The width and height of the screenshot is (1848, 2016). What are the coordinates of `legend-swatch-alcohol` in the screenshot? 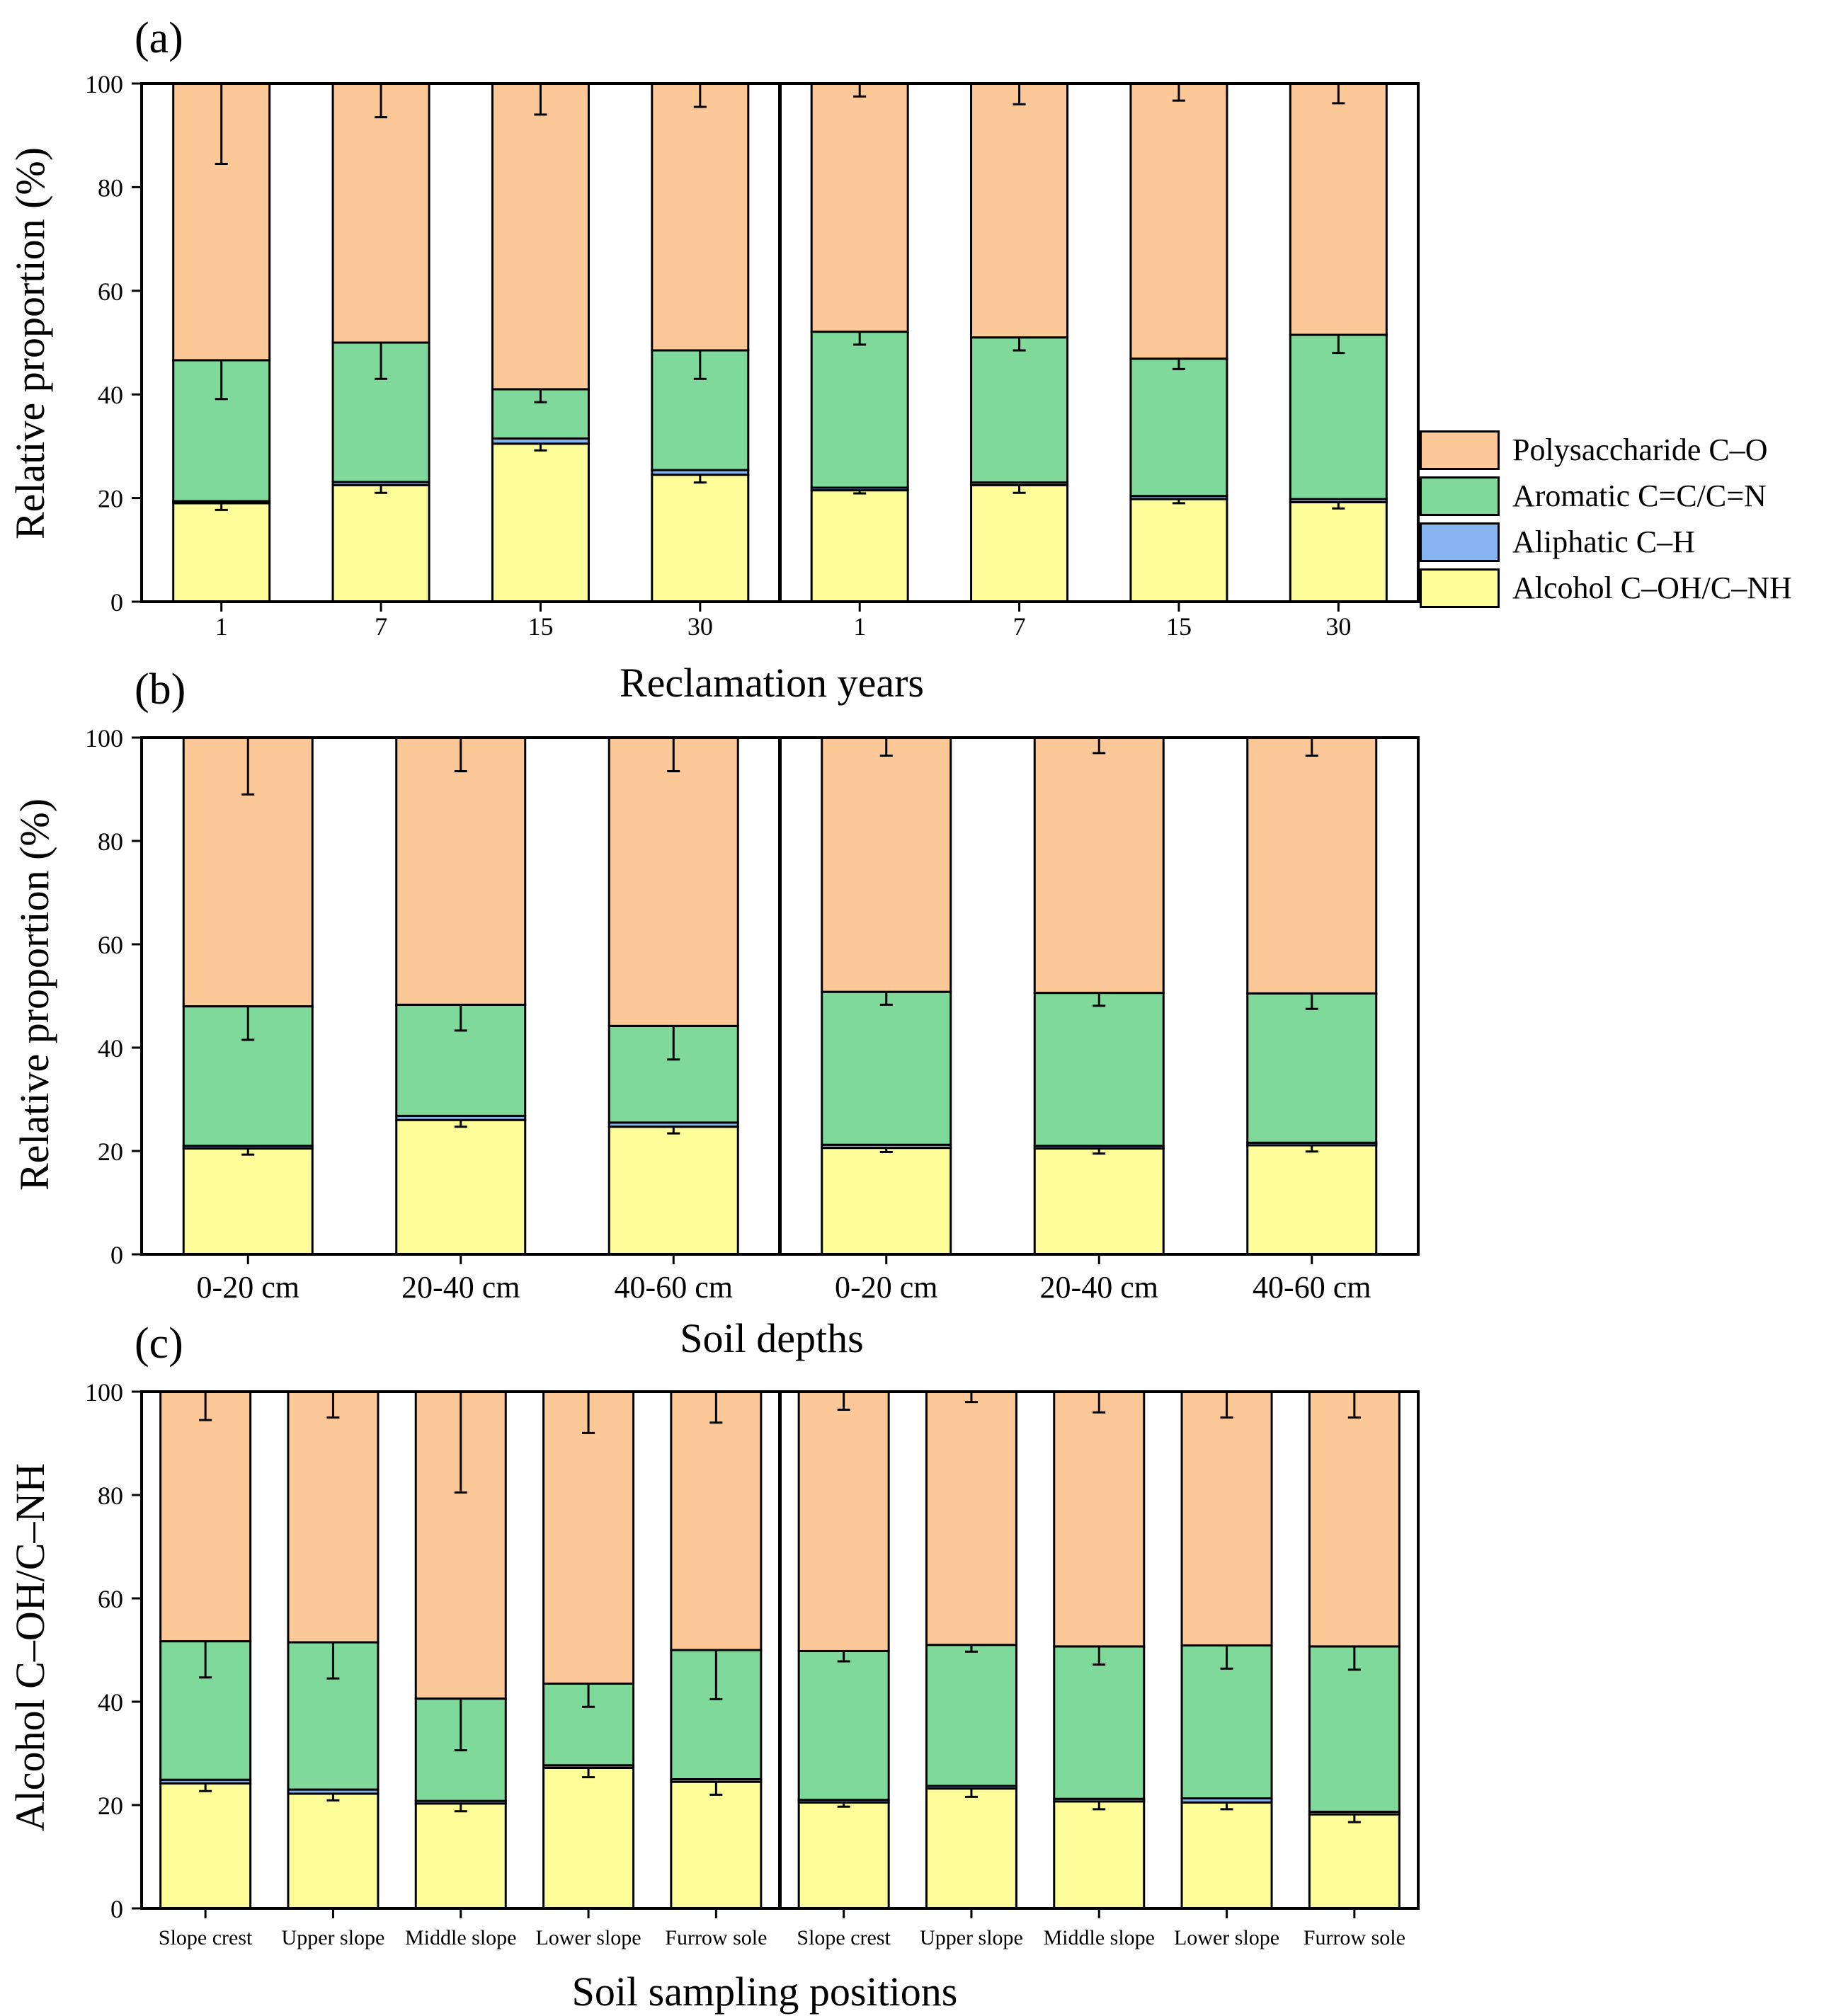 It's located at (1460, 588).